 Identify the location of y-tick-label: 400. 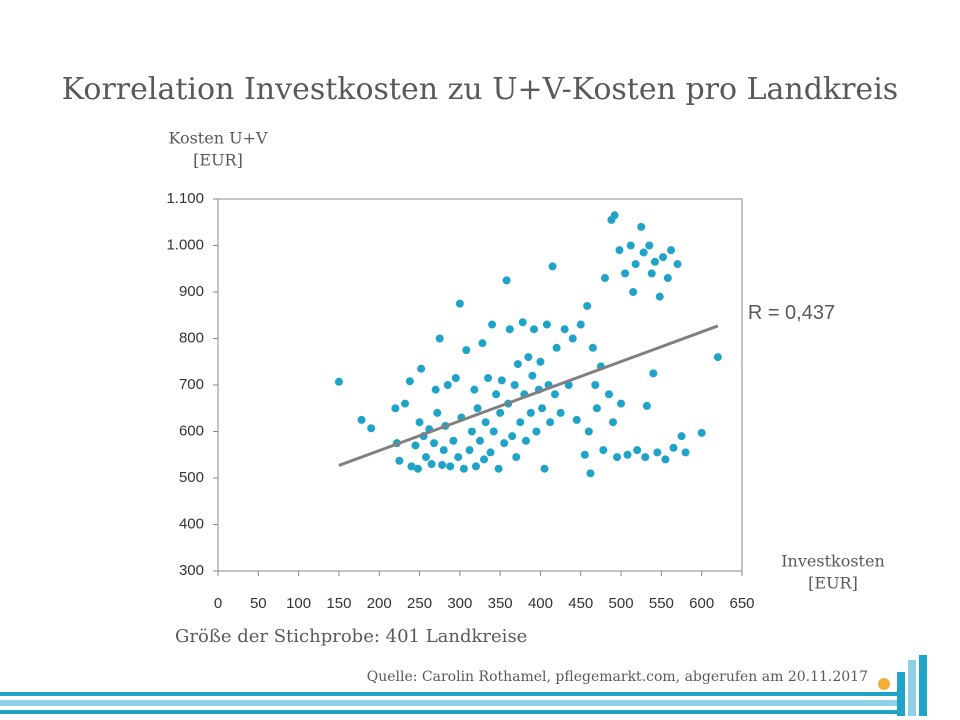
(191, 523).